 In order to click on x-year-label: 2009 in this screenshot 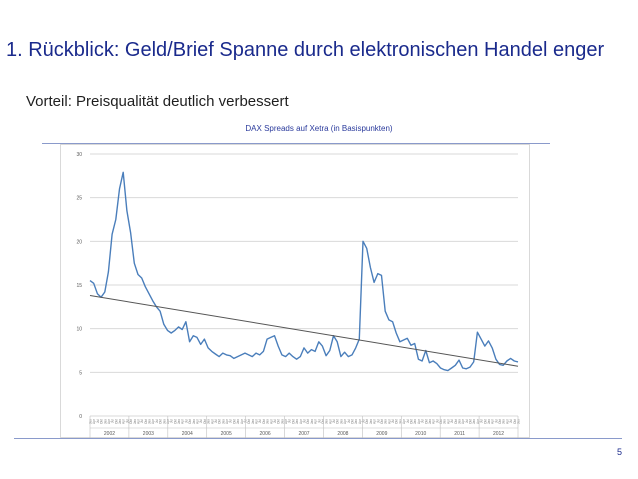, I will do `click(381, 434)`.